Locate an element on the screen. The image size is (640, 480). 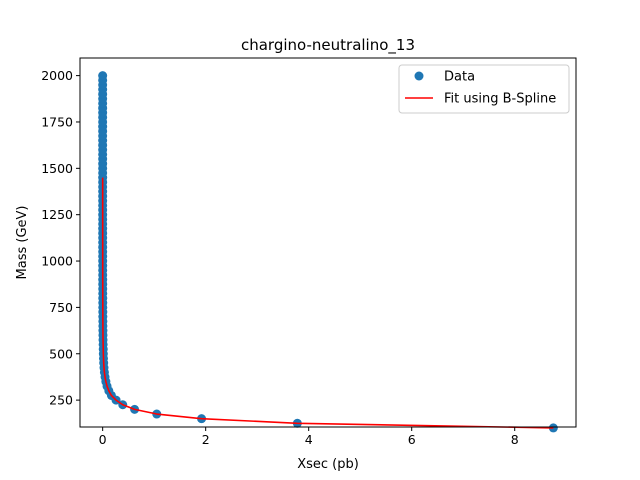
x-axis: 0 2 4 6 8 is located at coordinates (309, 437).